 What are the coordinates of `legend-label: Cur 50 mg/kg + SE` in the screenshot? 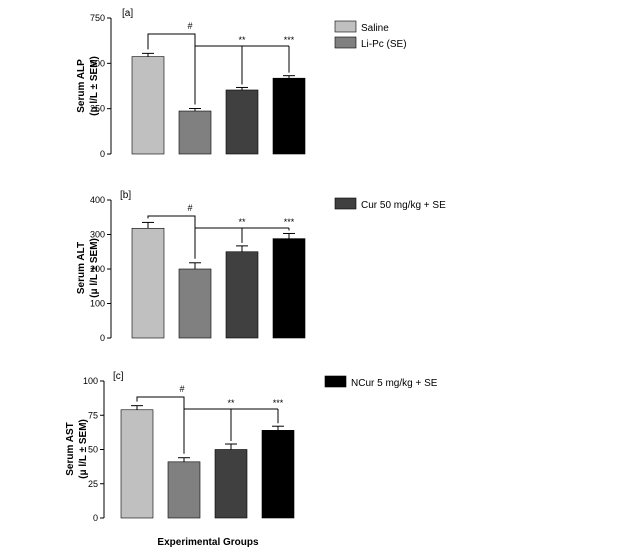 It's located at (403, 205).